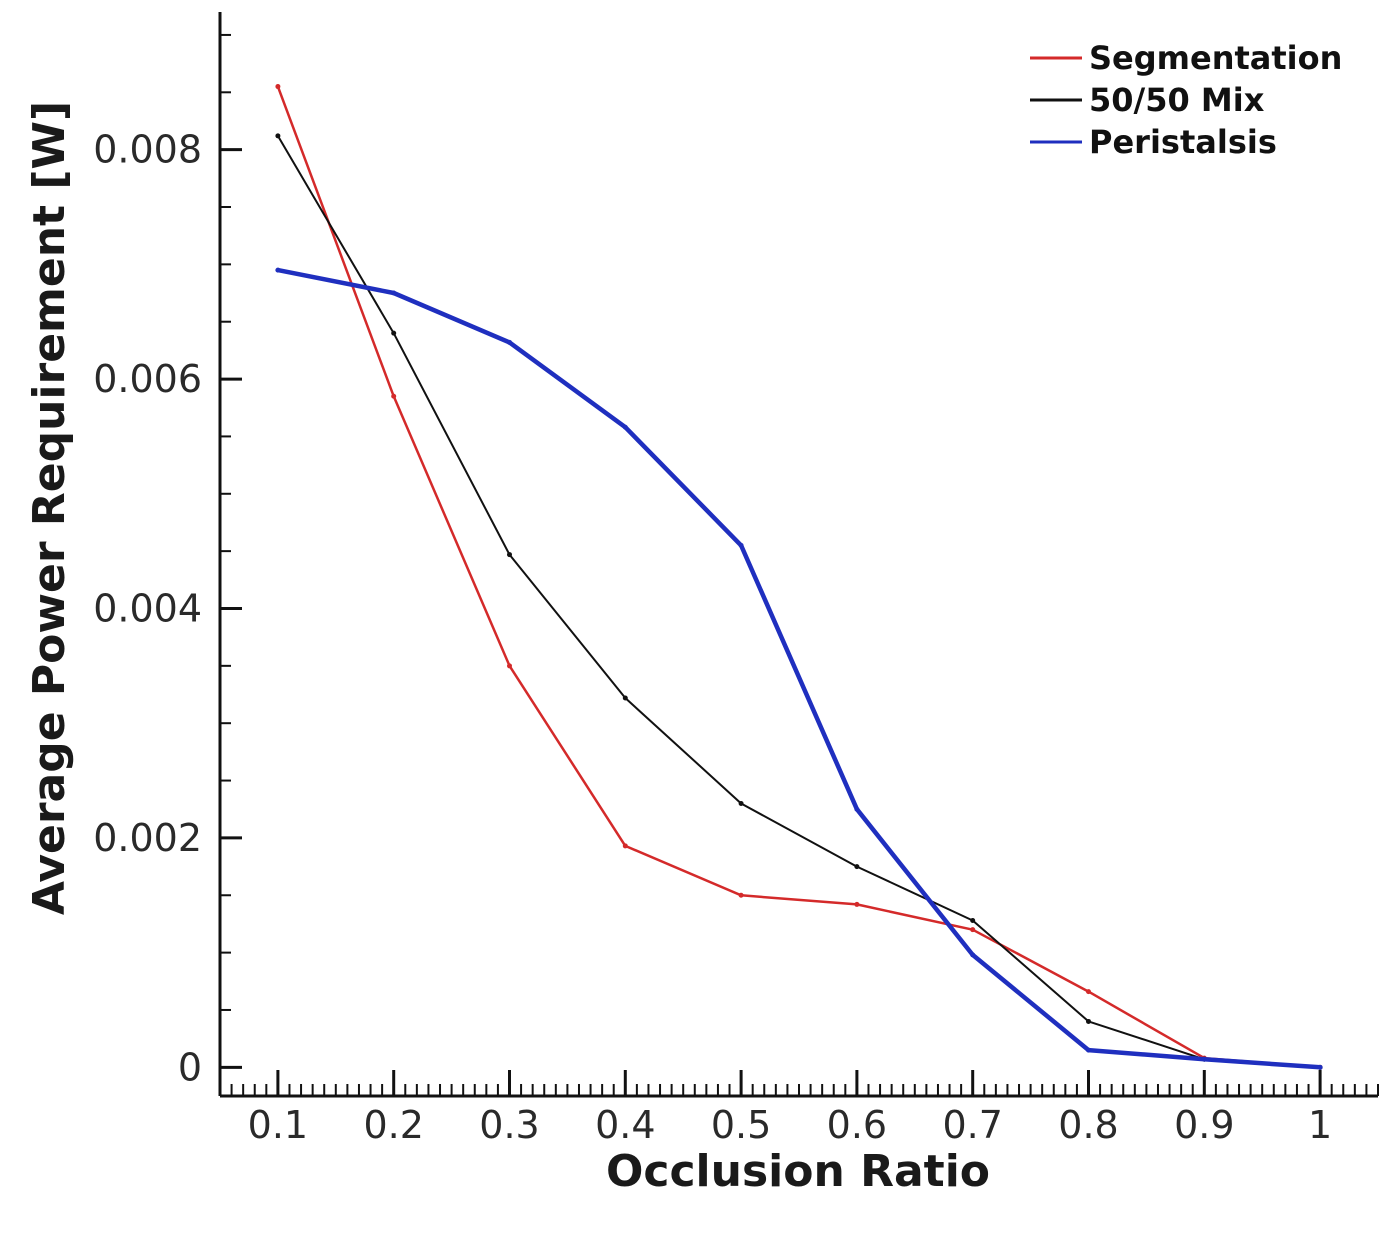  What do you see at coordinates (278, 1125) in the screenshot?
I see `x-tick-label: 0.1` at bounding box center [278, 1125].